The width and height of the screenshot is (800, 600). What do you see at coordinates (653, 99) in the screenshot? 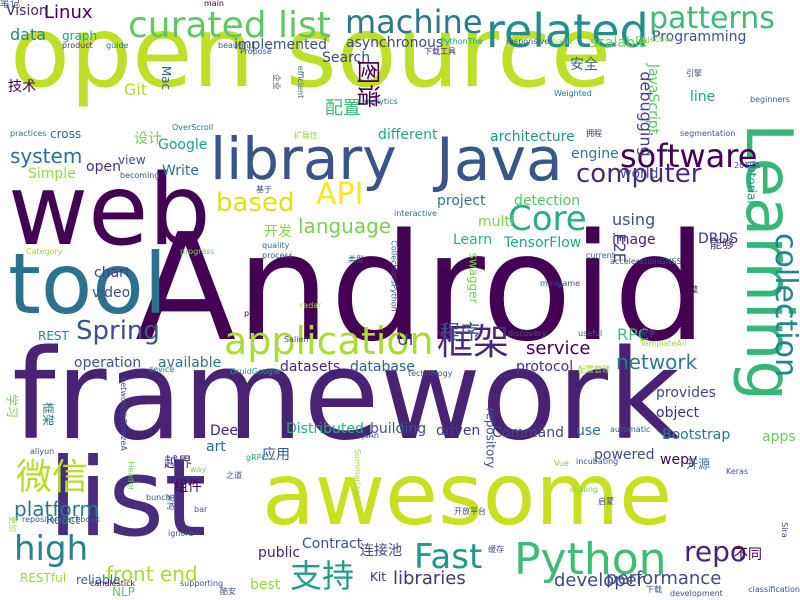
I see `cloud-word: JavaScript` at bounding box center [653, 99].